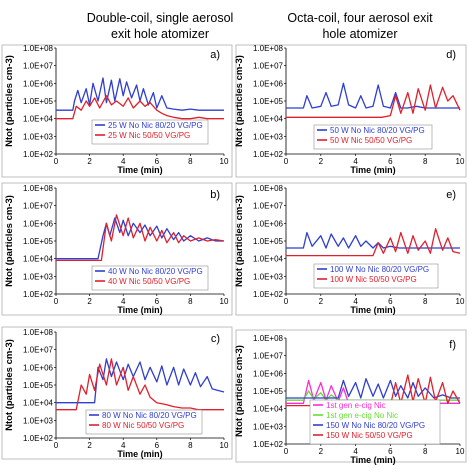 This screenshot has height=474, width=474. Describe the element at coordinates (372, 310) in the screenshot. I see `panel-e-x-axis-label: Time (min)` at that location.